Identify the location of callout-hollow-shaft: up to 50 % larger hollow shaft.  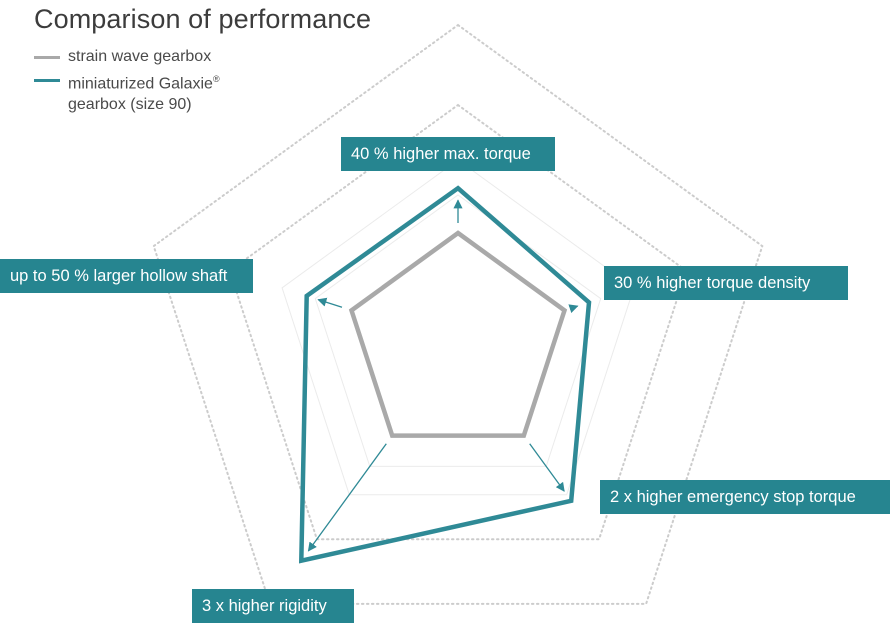
(126, 276).